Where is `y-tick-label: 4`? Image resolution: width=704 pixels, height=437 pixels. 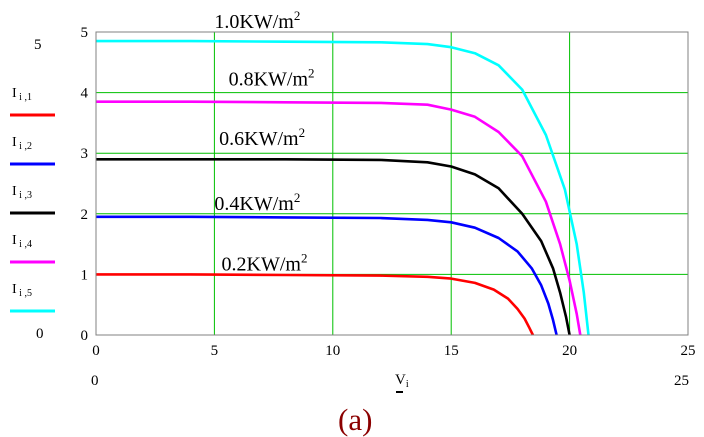
y-tick-label: 4 is located at coordinates (85, 94).